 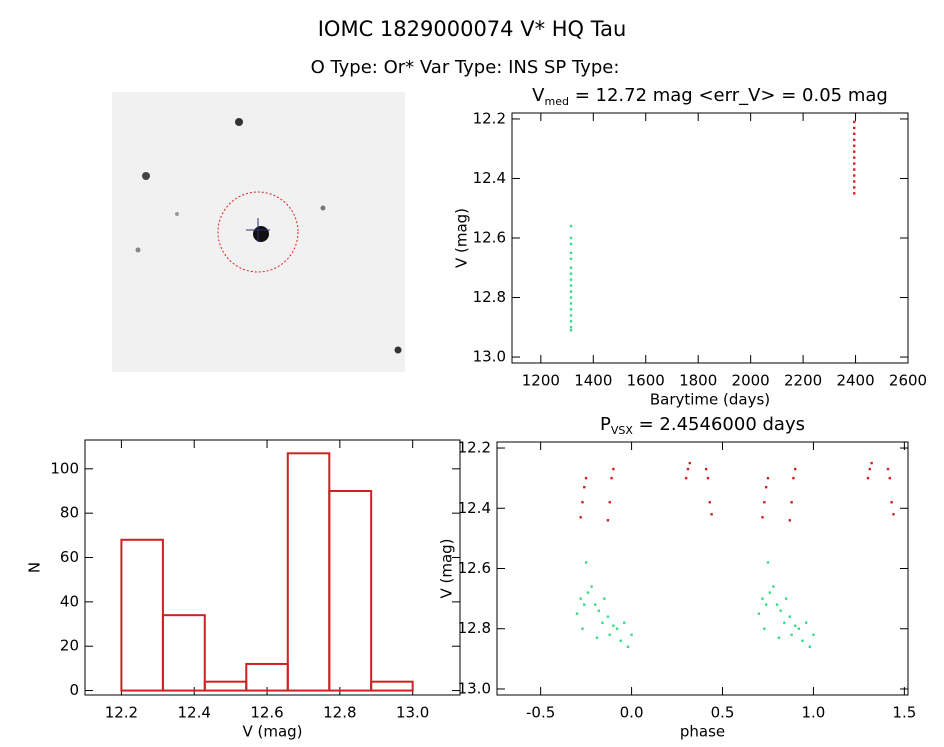 What do you see at coordinates (904, 713) in the screenshot?
I see `x-tick-label: 1.5` at bounding box center [904, 713].